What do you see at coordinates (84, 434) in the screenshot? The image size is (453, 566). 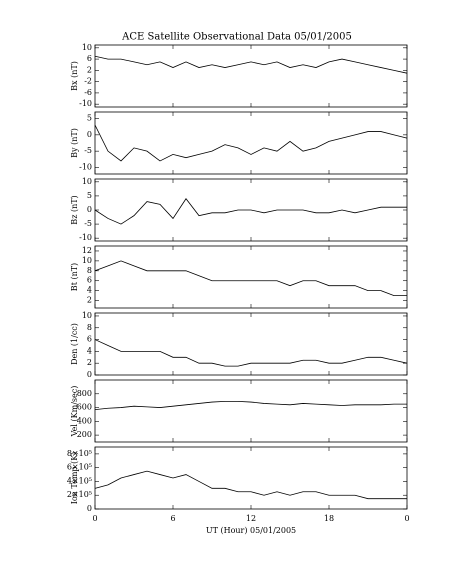 I see `y-tick-label: 200` at bounding box center [84, 434].